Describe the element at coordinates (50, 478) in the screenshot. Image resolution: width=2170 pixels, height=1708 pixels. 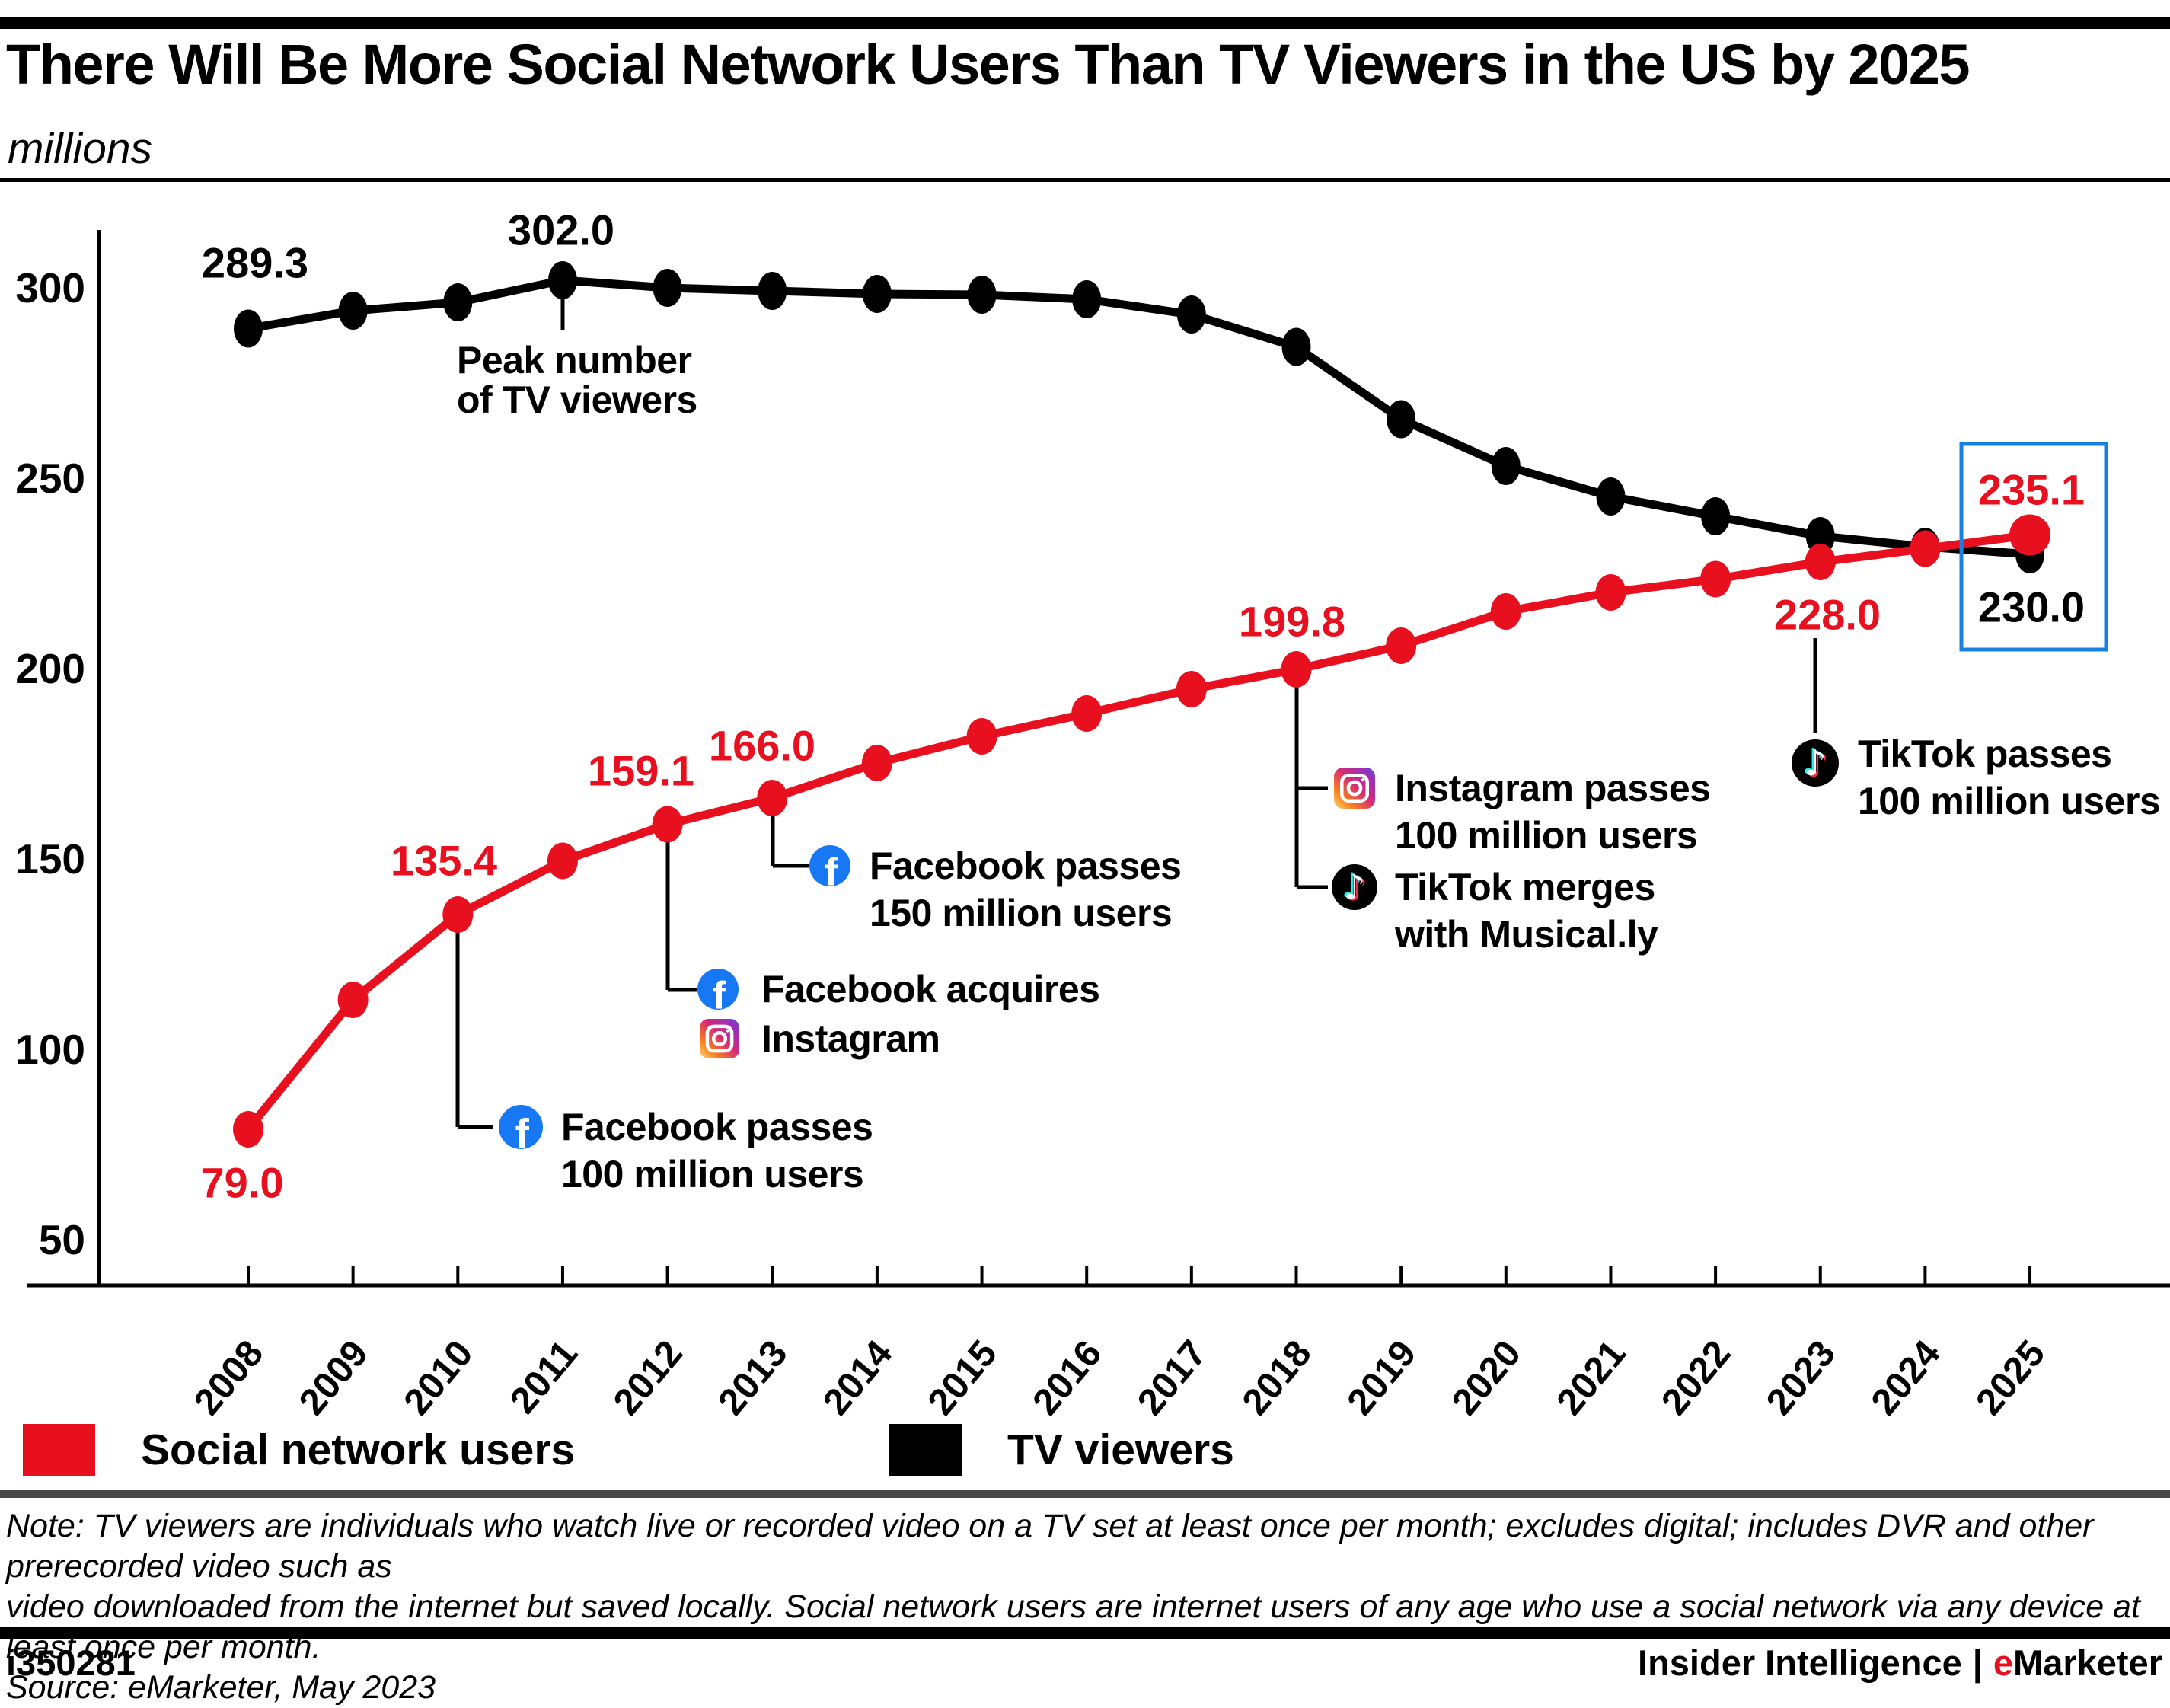
I see `y-tick-label: 250` at that location.